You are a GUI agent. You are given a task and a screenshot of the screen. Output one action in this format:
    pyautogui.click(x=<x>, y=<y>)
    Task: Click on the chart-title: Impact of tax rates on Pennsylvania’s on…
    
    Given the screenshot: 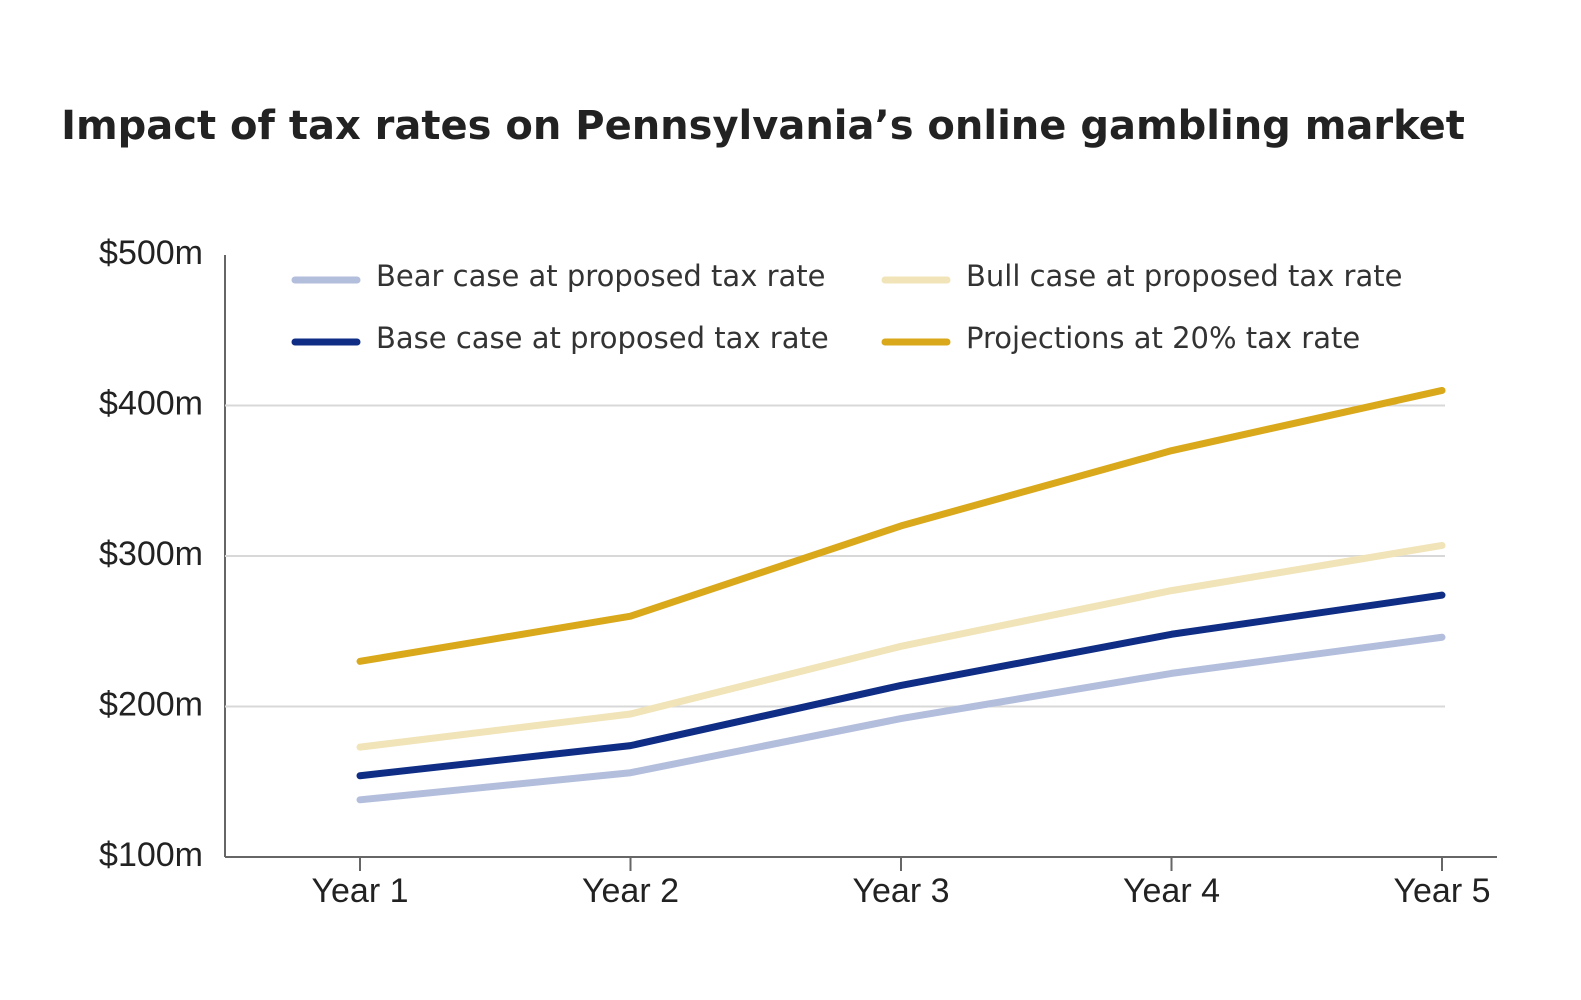 What is the action you would take?
    pyautogui.click(x=763, y=126)
    